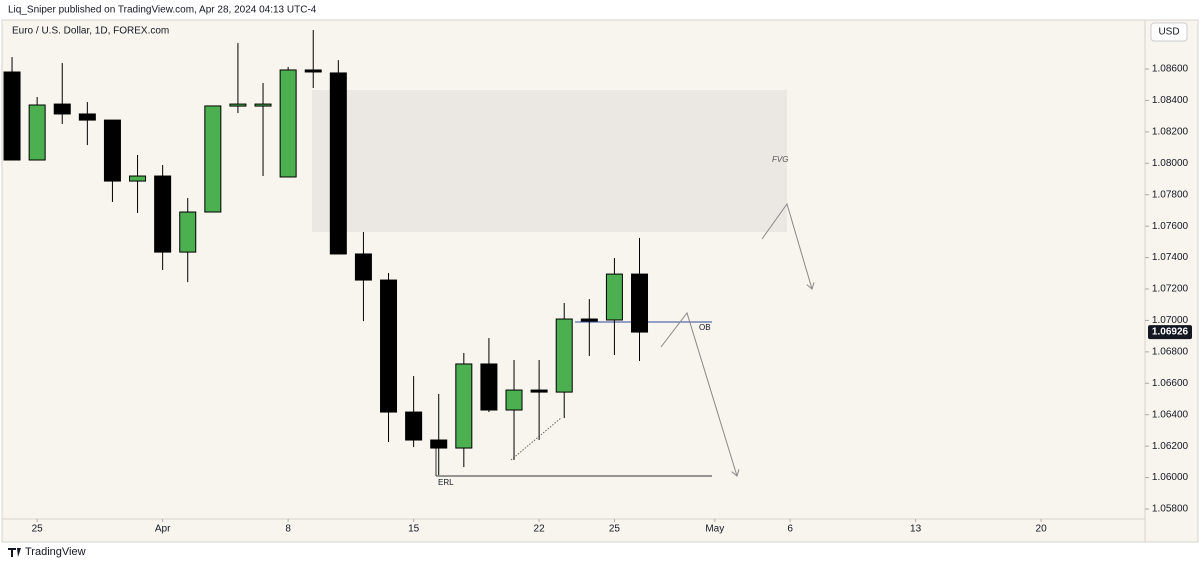  I want to click on erl-label: ERL, so click(446, 482).